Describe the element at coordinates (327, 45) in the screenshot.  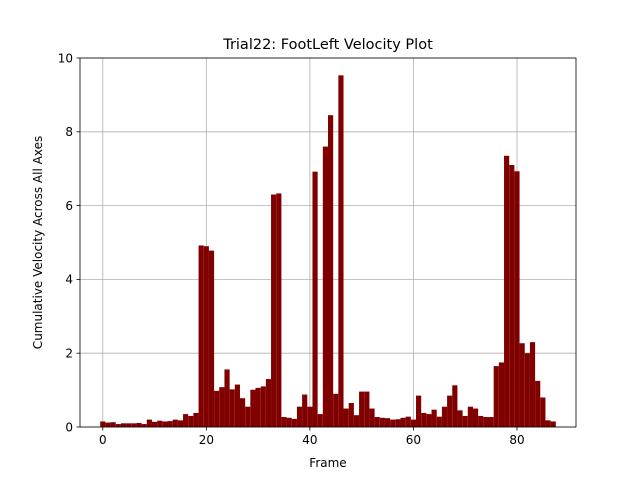
I see `chart-title: Trial22: FootLeft Velocity Plot` at that location.